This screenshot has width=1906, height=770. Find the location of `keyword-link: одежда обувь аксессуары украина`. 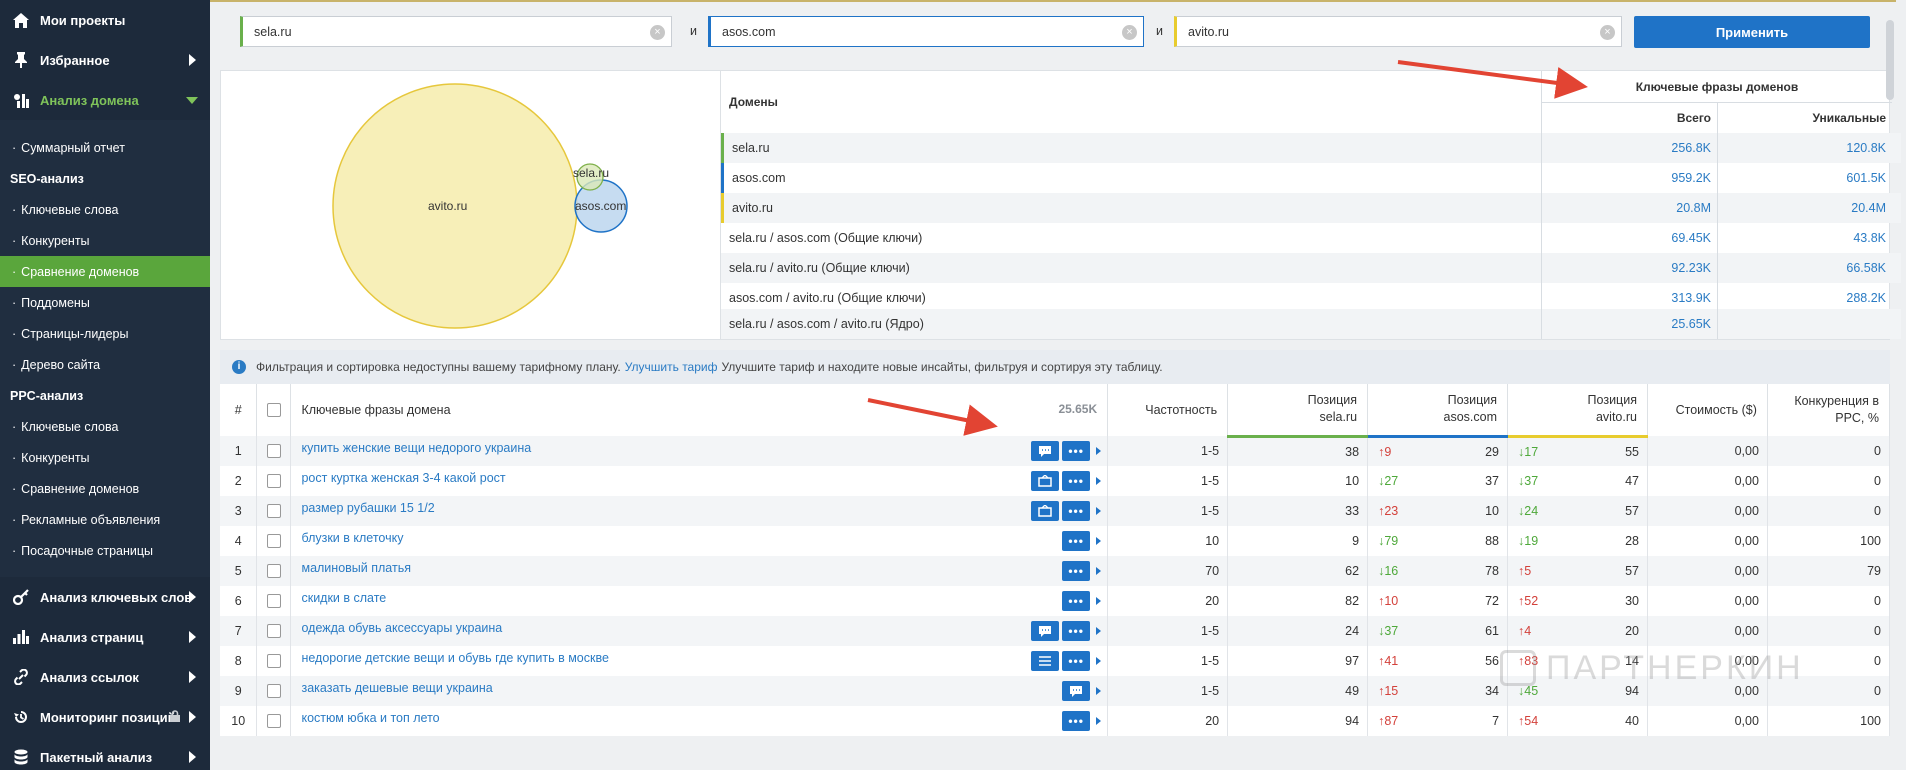

keyword-link: одежда обувь аксессуары украина is located at coordinates (402, 628).